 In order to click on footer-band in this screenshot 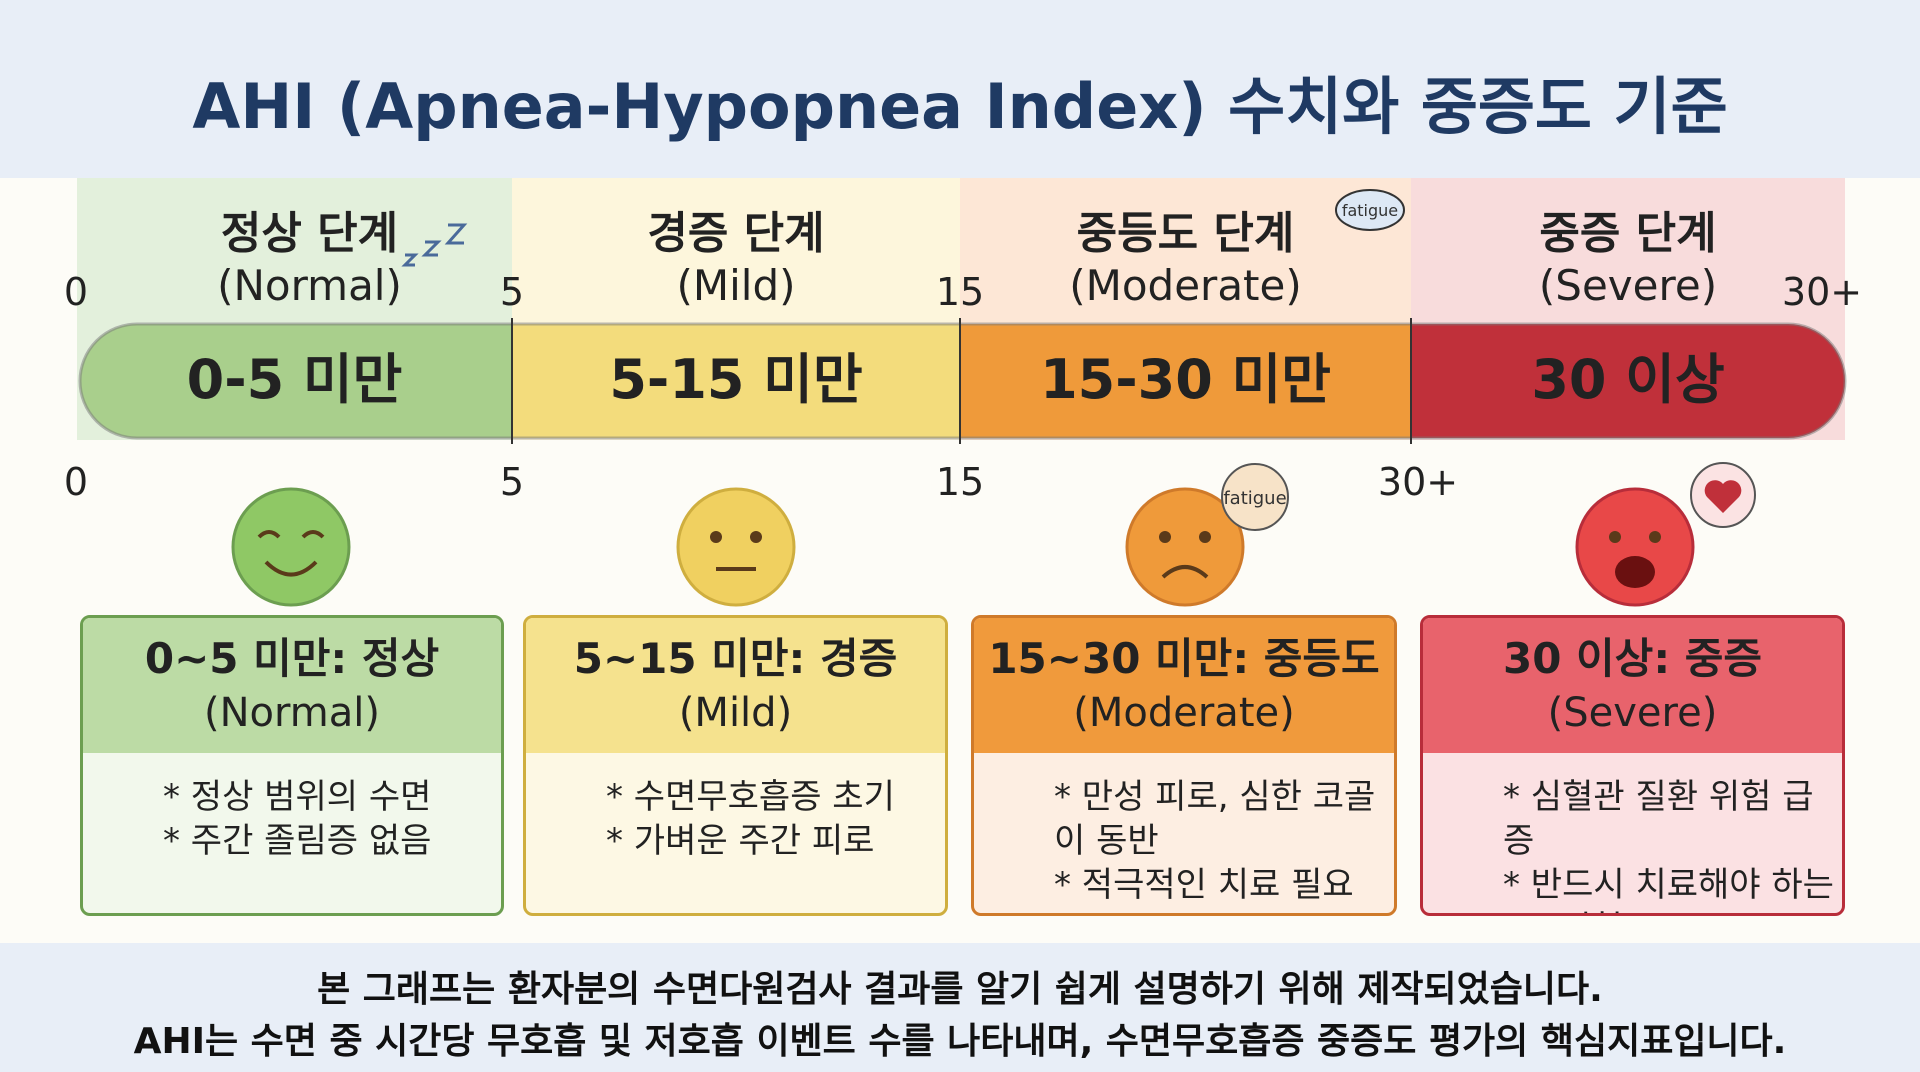, I will do `click(960, 1007)`.